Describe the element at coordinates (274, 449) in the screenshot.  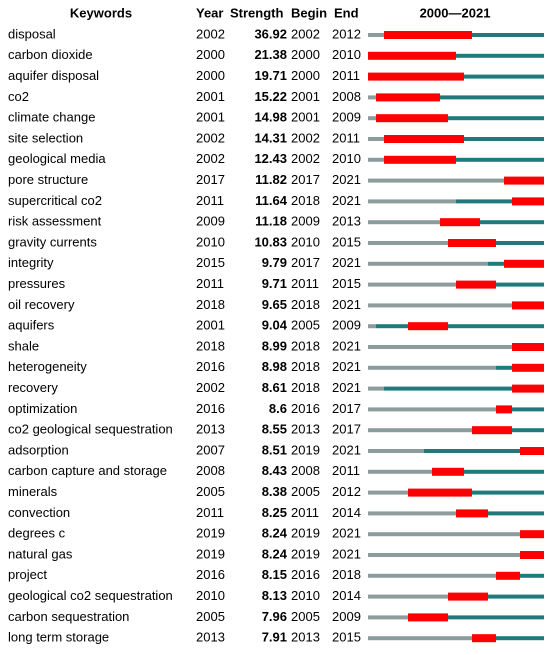
I see `strength: 8.51` at that location.